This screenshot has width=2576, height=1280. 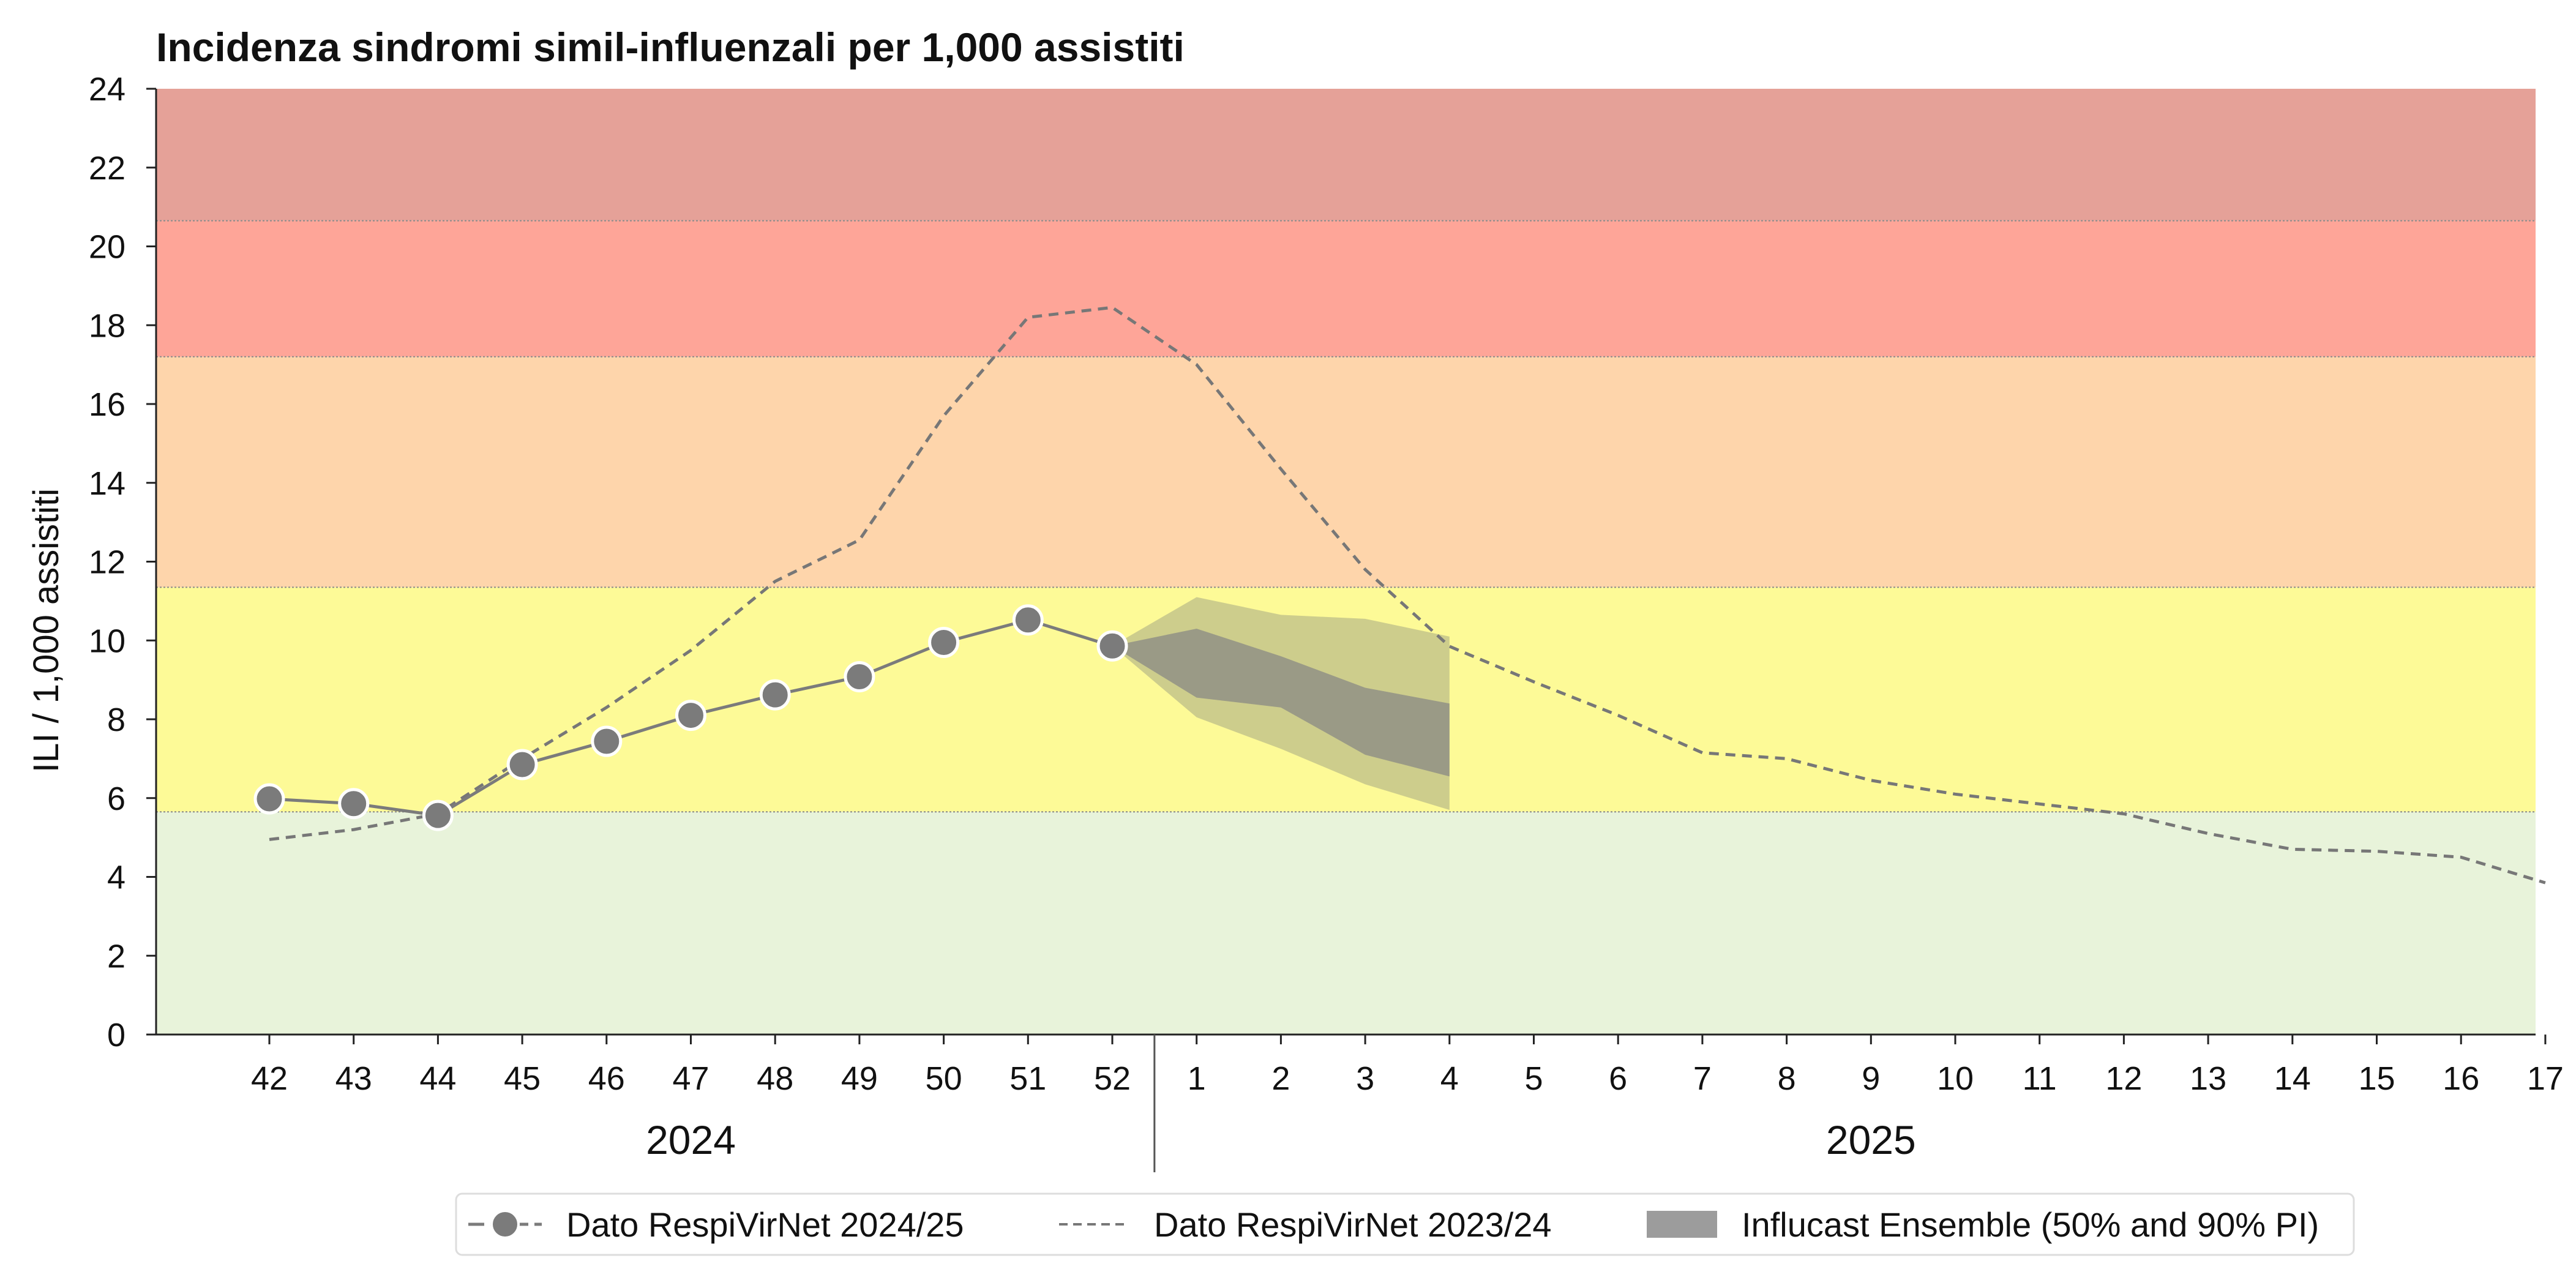 I want to click on x-tick-label: 5, so click(x=1533, y=1078).